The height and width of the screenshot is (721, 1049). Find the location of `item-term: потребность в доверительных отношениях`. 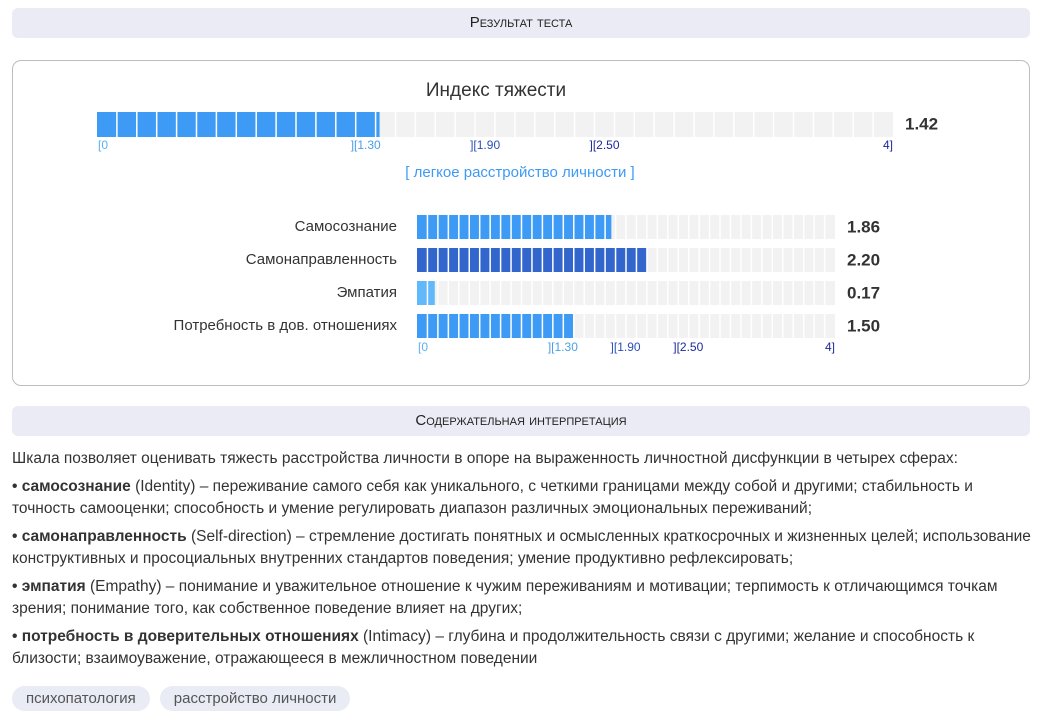

item-term: потребность в доверительных отношениях is located at coordinates (190, 636).